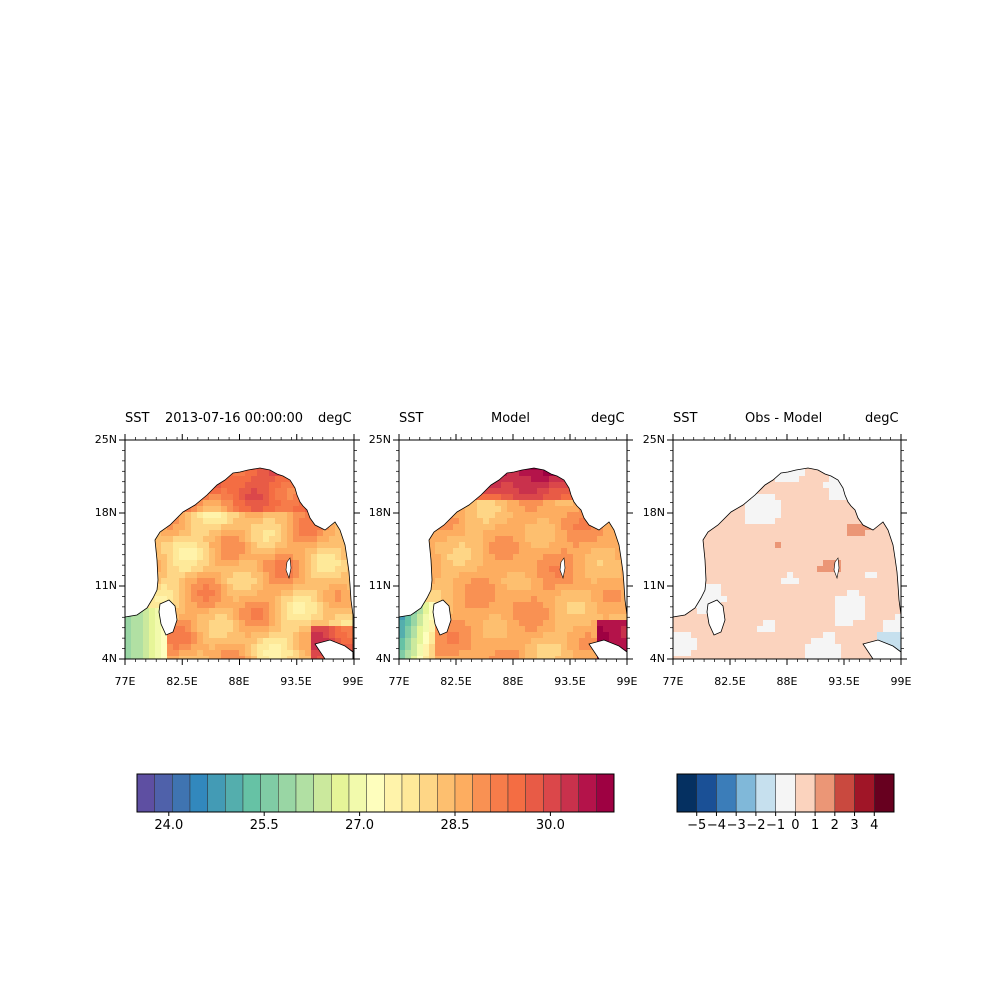 The height and width of the screenshot is (1000, 1000). I want to click on colorbar-tick-label: 2, so click(834, 825).